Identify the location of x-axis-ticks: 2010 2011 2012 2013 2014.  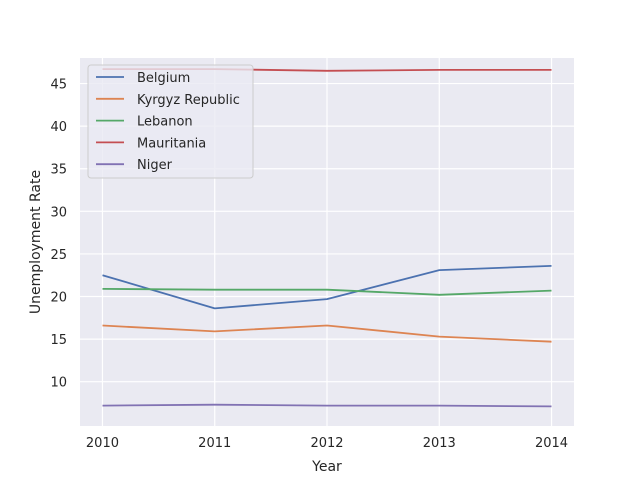
(327, 443).